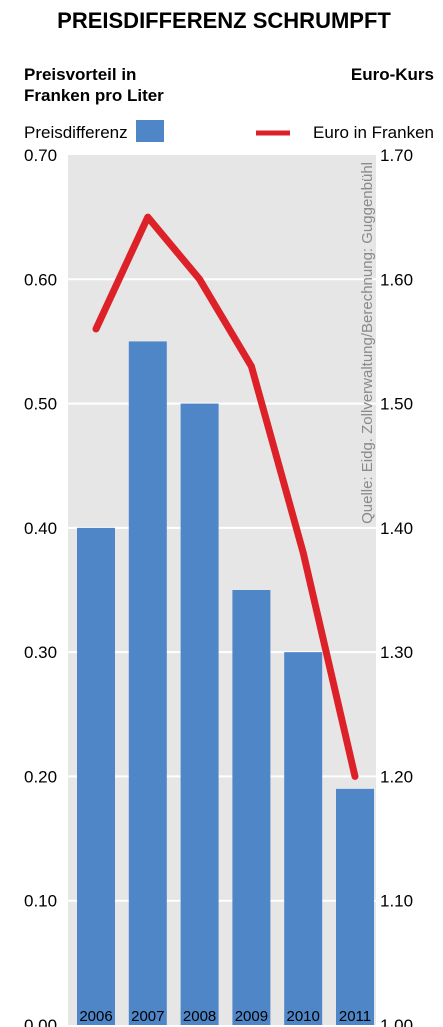 This screenshot has height=1027, width=443. Describe the element at coordinates (396, 652) in the screenshot. I see `y-tick-right-label: 1.30` at that location.